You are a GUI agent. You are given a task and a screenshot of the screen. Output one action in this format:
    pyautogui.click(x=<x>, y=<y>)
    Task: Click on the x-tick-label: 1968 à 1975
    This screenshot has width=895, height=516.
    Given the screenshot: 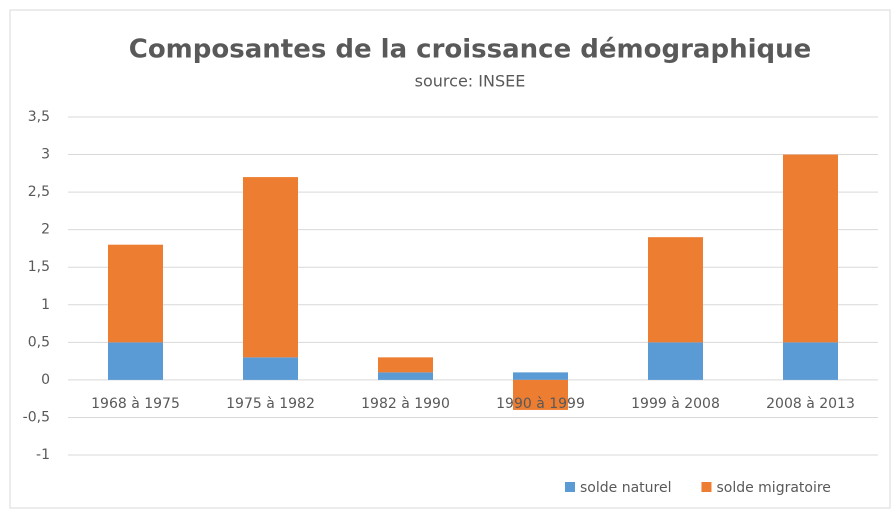 What is the action you would take?
    pyautogui.click(x=135, y=404)
    